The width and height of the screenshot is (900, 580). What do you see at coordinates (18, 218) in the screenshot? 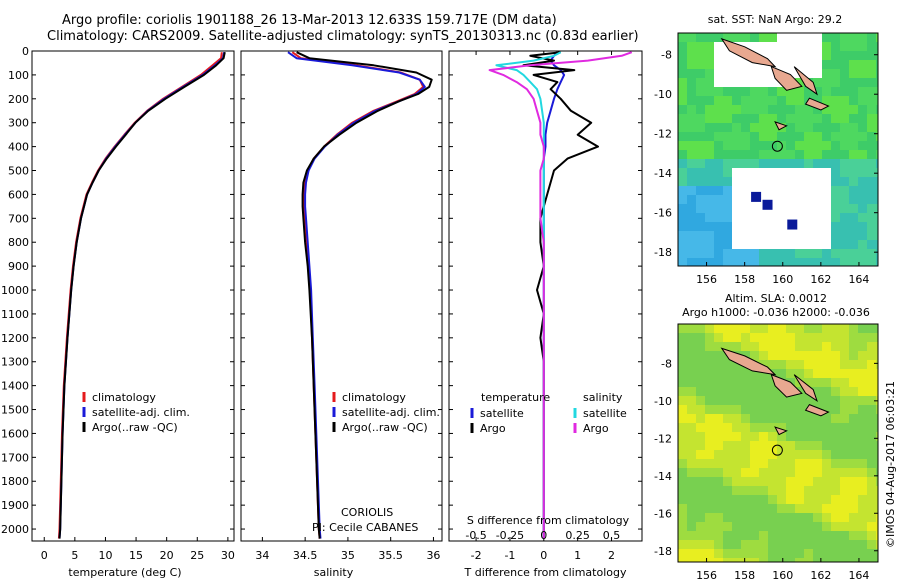
I see `depth-tick-label: 700` at bounding box center [18, 218].